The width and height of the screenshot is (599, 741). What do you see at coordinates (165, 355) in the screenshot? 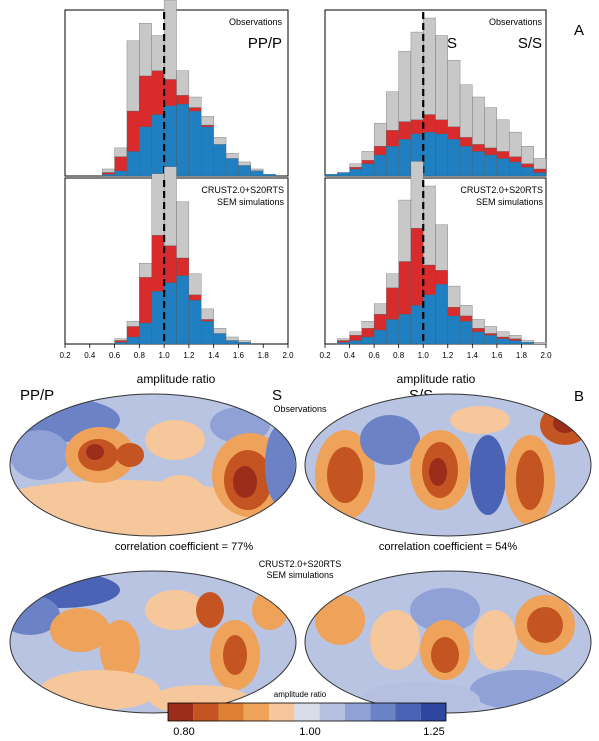
I see `x-tick-label: 1.0` at bounding box center [165, 355].